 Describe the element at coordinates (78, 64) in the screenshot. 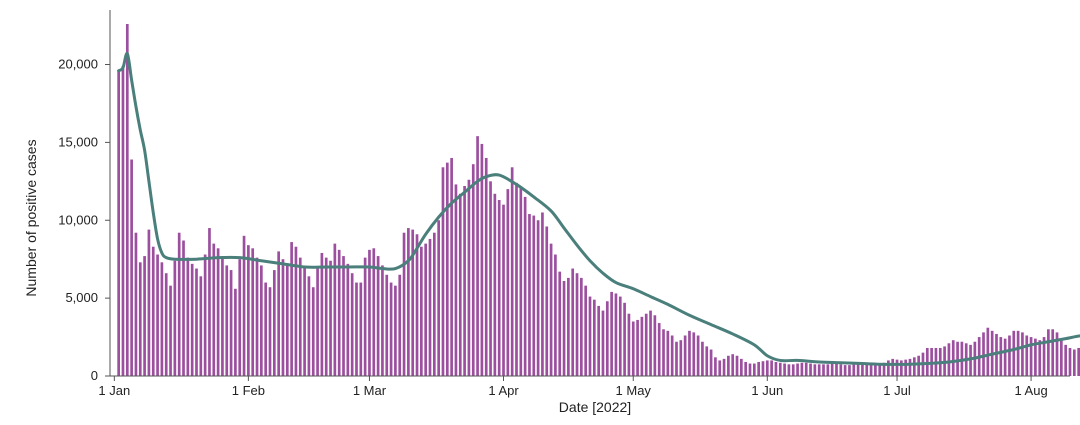

I see `y-tick-label: 20,000` at that location.